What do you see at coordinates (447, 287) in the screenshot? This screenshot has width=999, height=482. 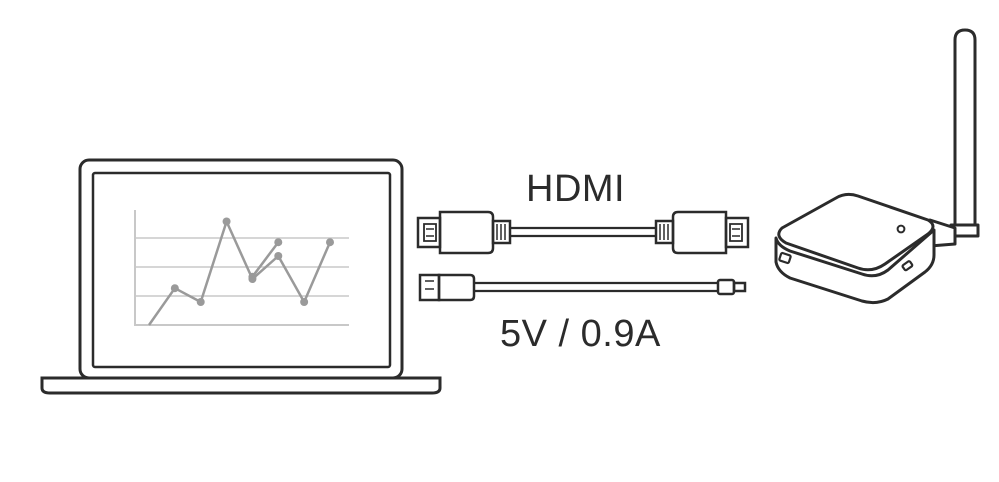 I see `usb-a-plug-icon` at bounding box center [447, 287].